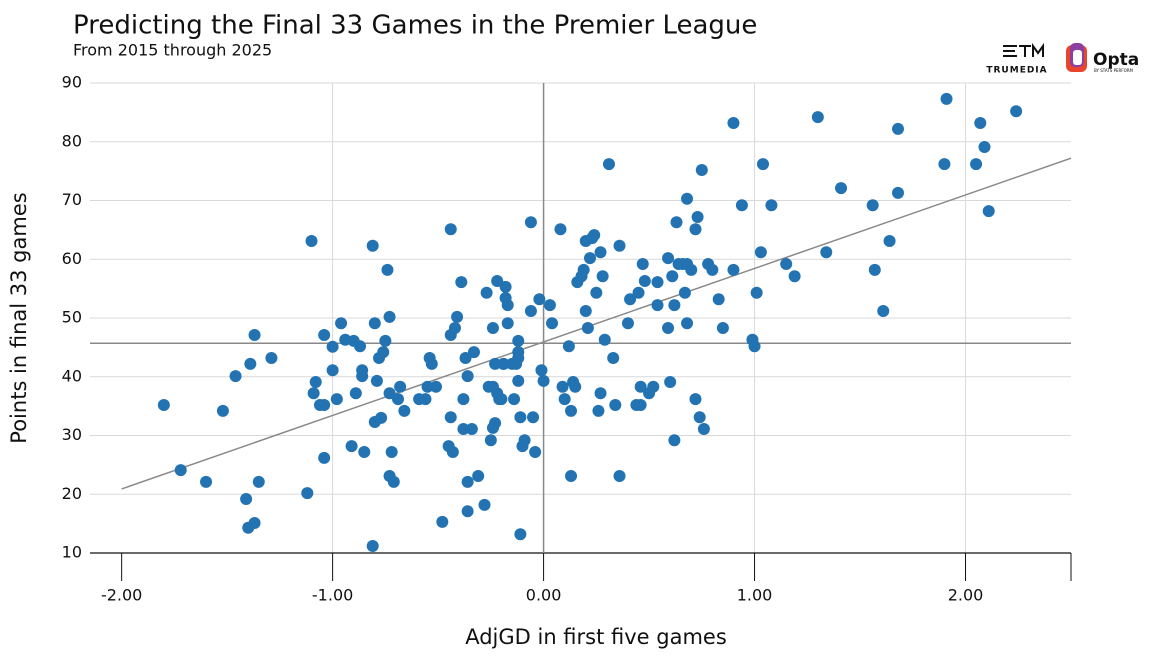 This screenshot has height=660, width=1173. Describe the element at coordinates (596, 637) in the screenshot. I see `x-axis-label: AdjGD in first five games` at that location.